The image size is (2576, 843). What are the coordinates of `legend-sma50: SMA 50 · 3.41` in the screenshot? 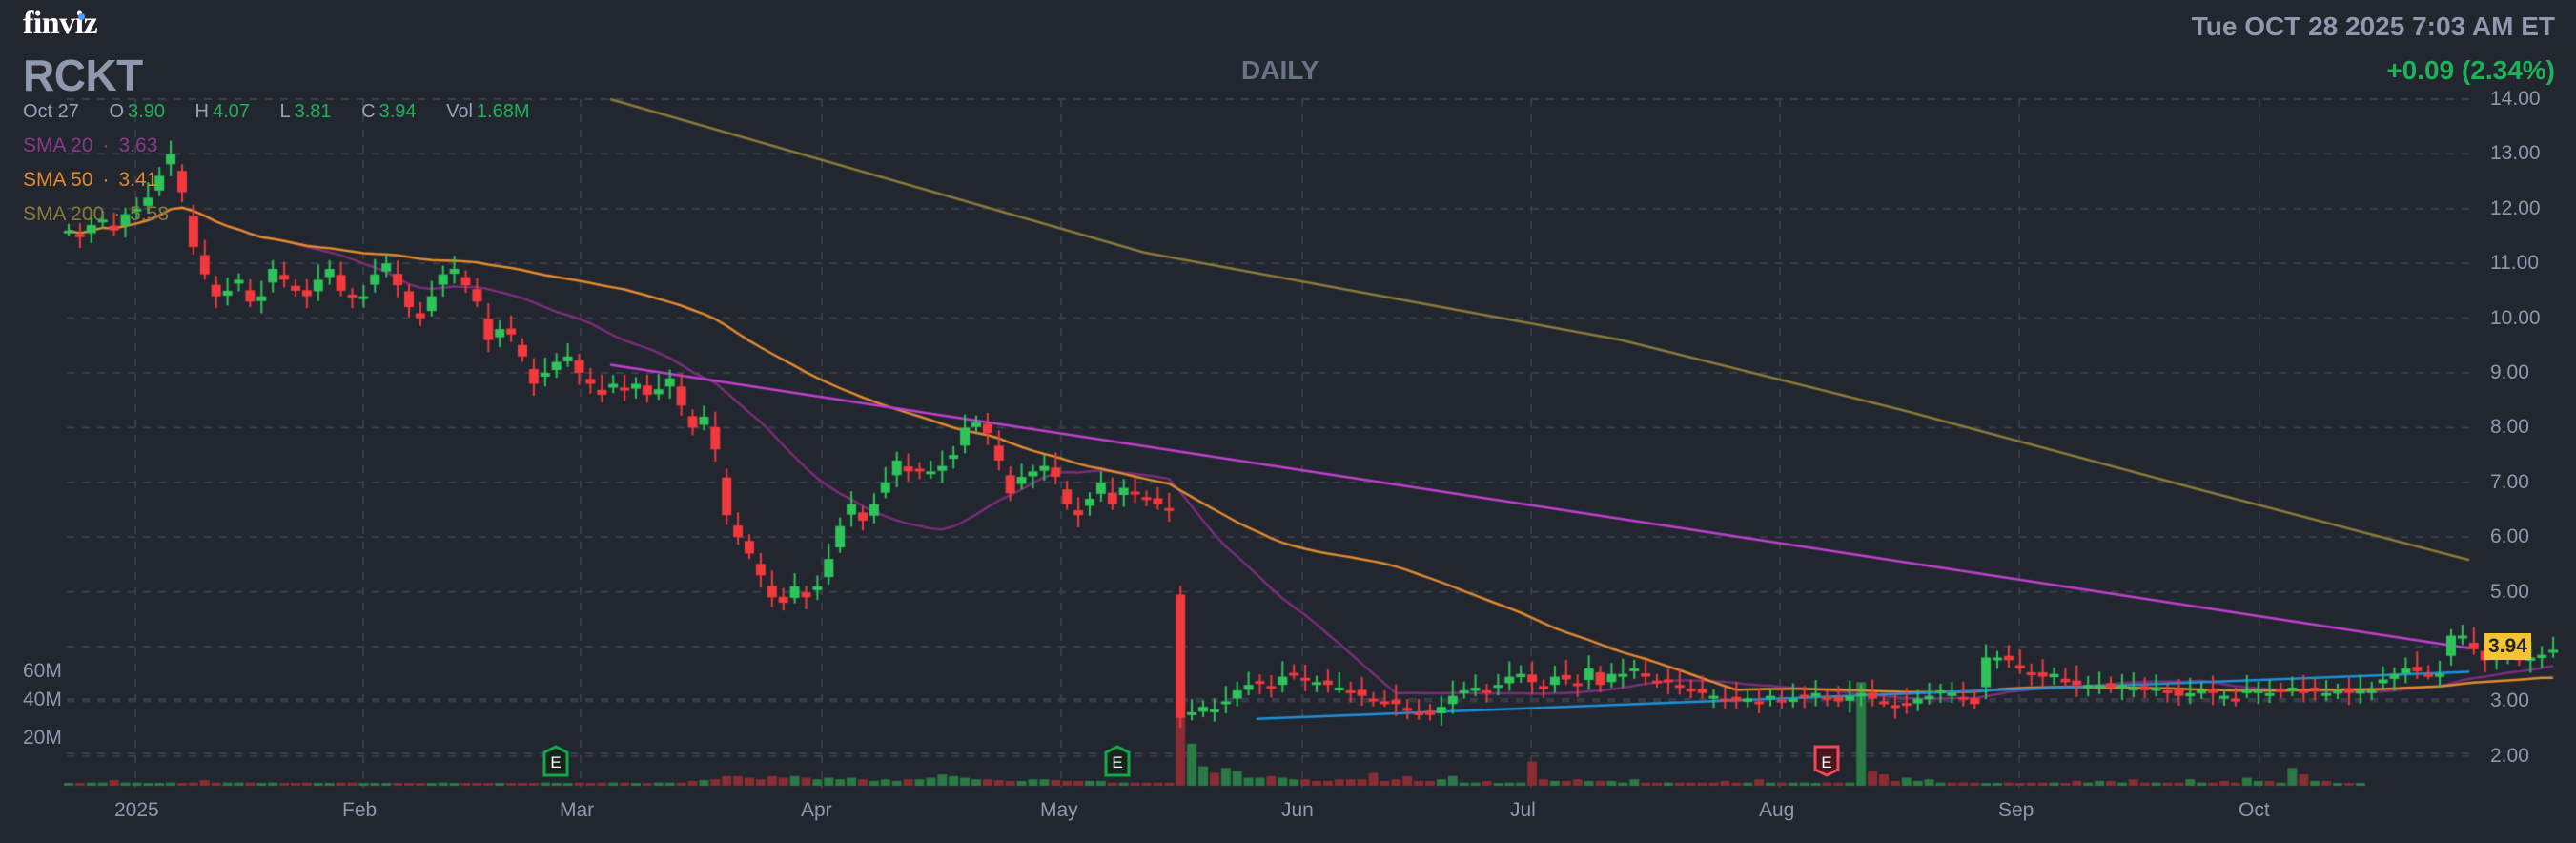 It's located at (91, 180).